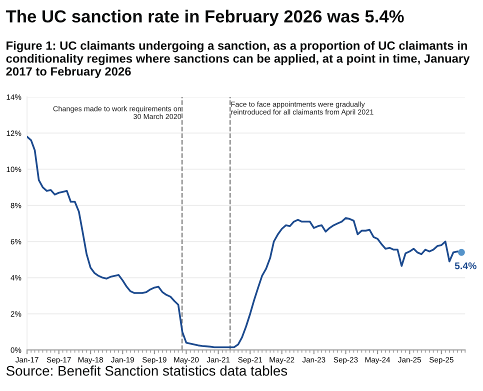  What do you see at coordinates (238, 59) in the screenshot?
I see `chart-subtitle: Figure 1: UC claimants undergoing a sanction, as a proportion of UC claimants in conditionality regimes where sanctions can be applied, at a point in time, January 2017 to February 2026` at bounding box center [238, 59].